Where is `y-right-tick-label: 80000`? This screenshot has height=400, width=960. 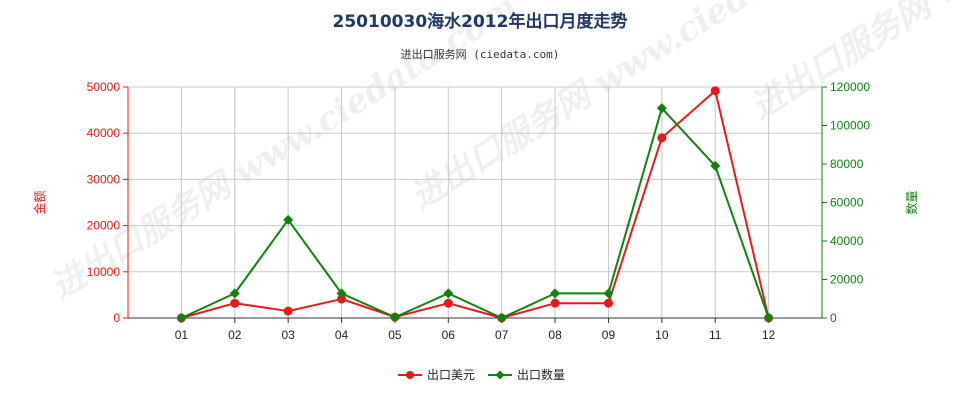 y-right-tick-label: 80000 is located at coordinates (847, 164).